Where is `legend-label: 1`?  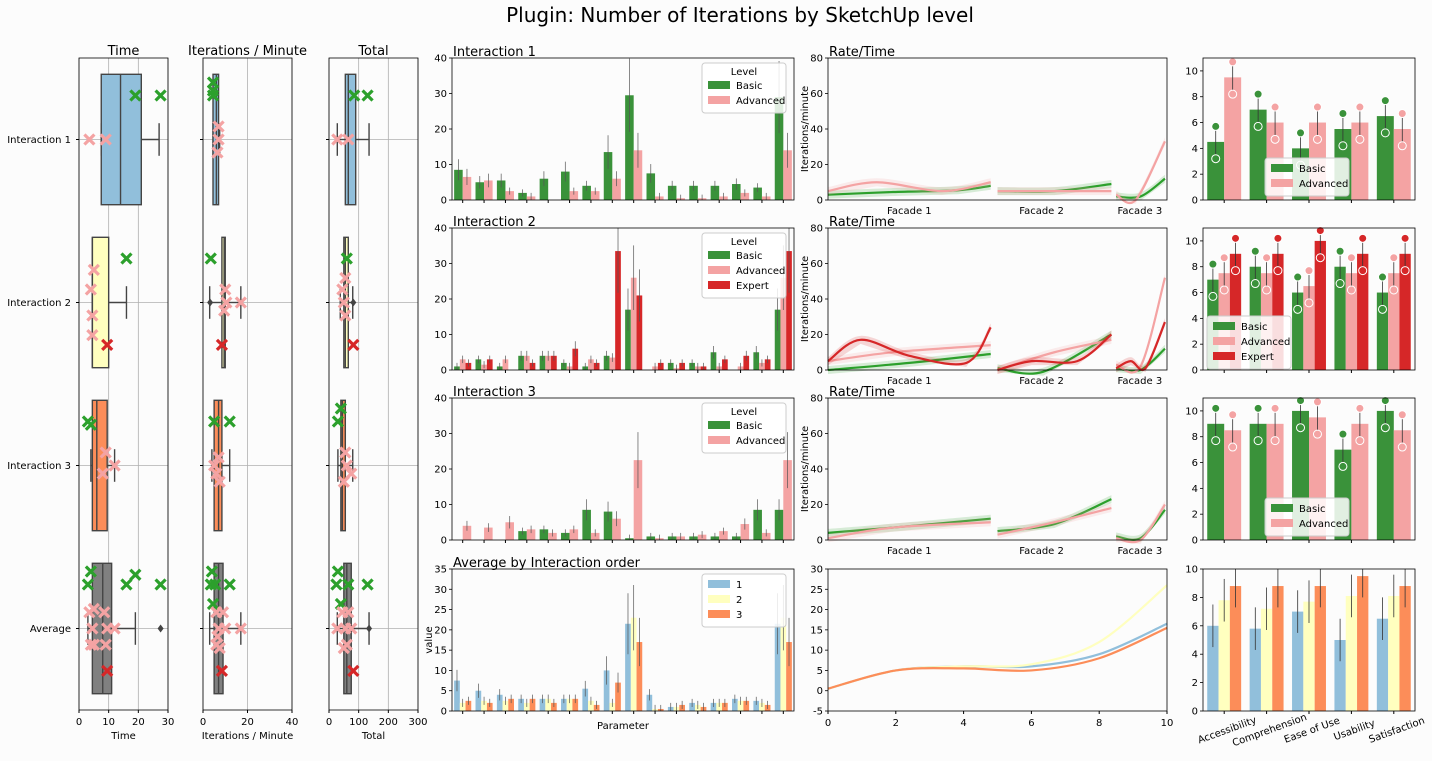 legend-label: 1 is located at coordinates (739, 585).